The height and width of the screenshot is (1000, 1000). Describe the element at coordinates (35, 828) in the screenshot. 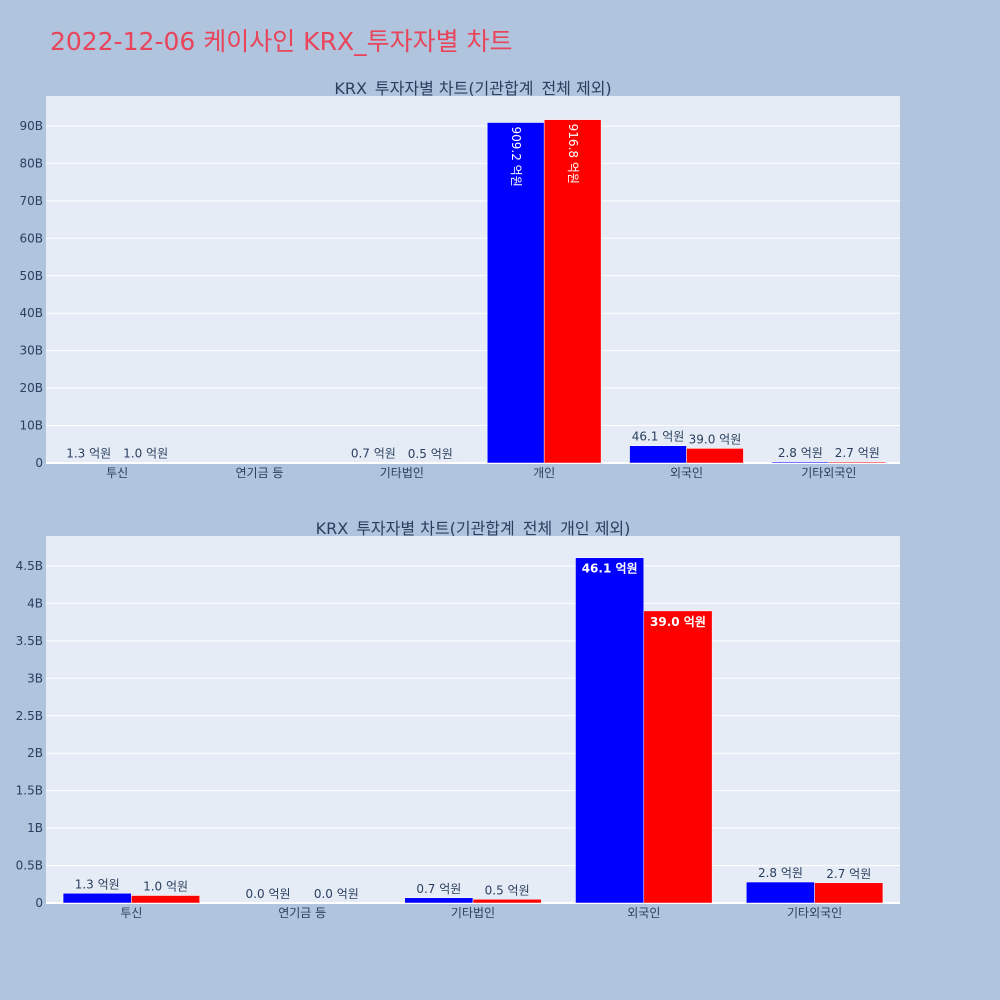

I see `y-tick-label: 1B` at that location.